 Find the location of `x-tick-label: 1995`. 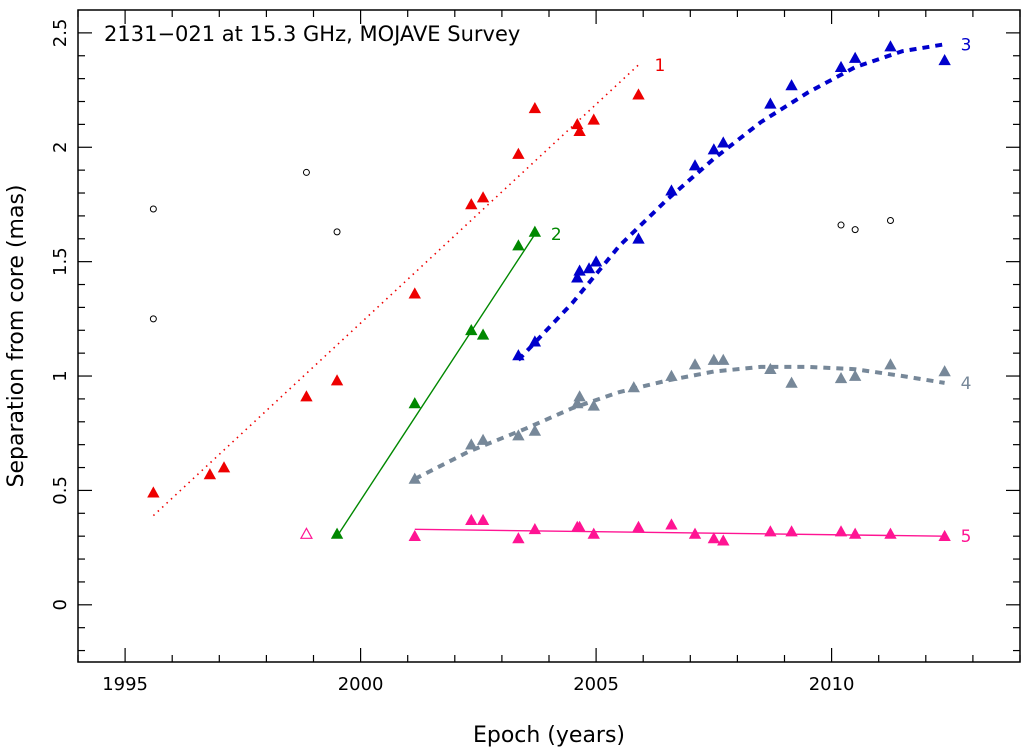

x-tick-label: 1995 is located at coordinates (125, 684).